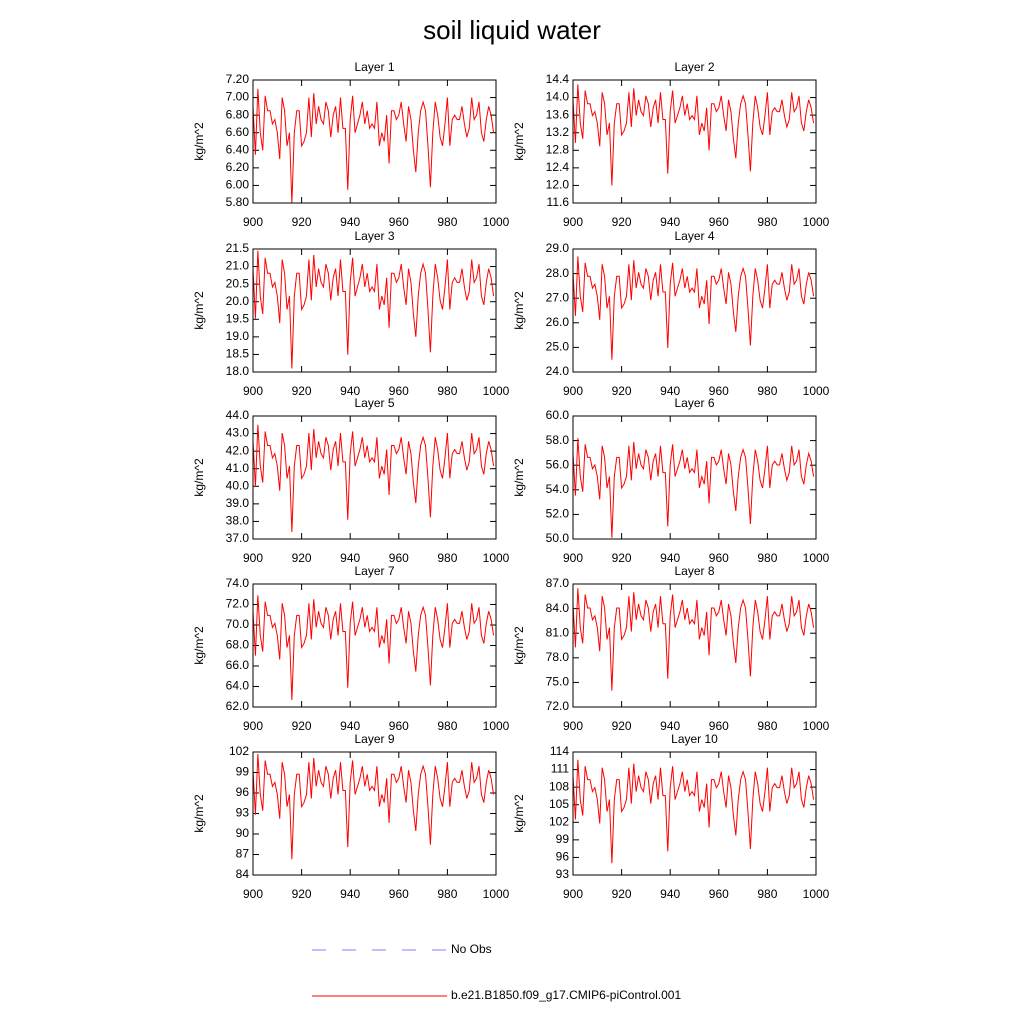 The height and width of the screenshot is (1024, 1024). I want to click on y-tick-label: 14.4, so click(558, 79).